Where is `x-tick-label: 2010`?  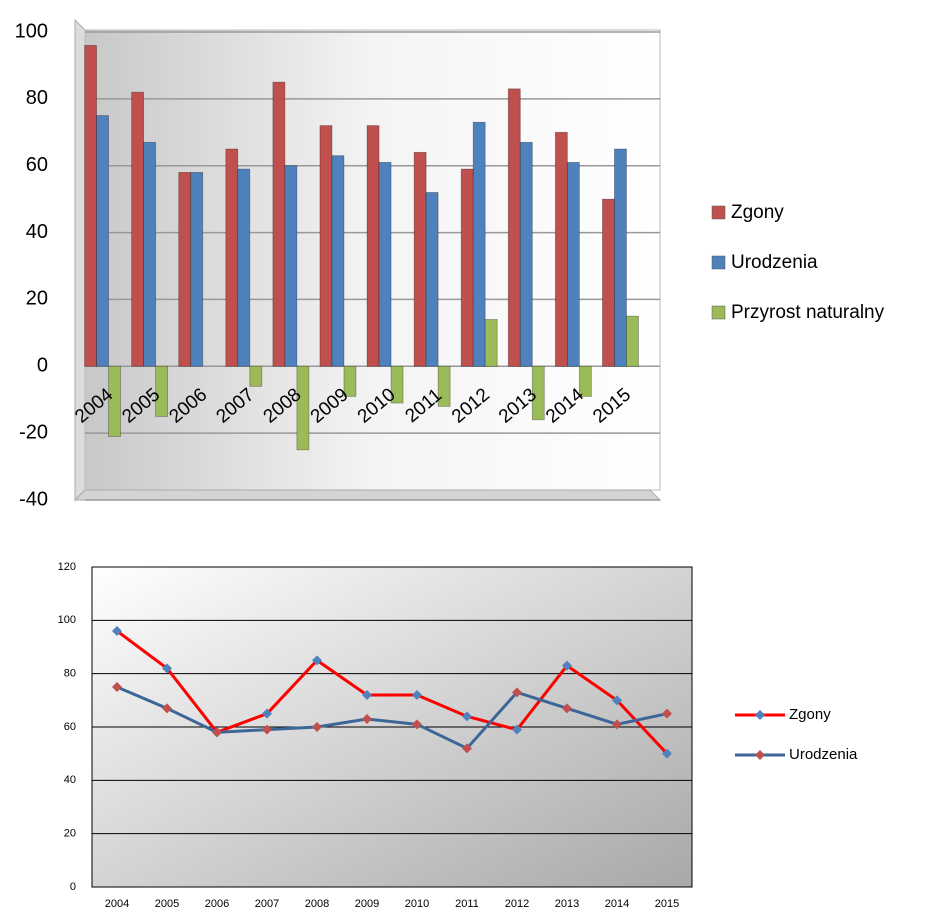 x-tick-label: 2010 is located at coordinates (417, 904).